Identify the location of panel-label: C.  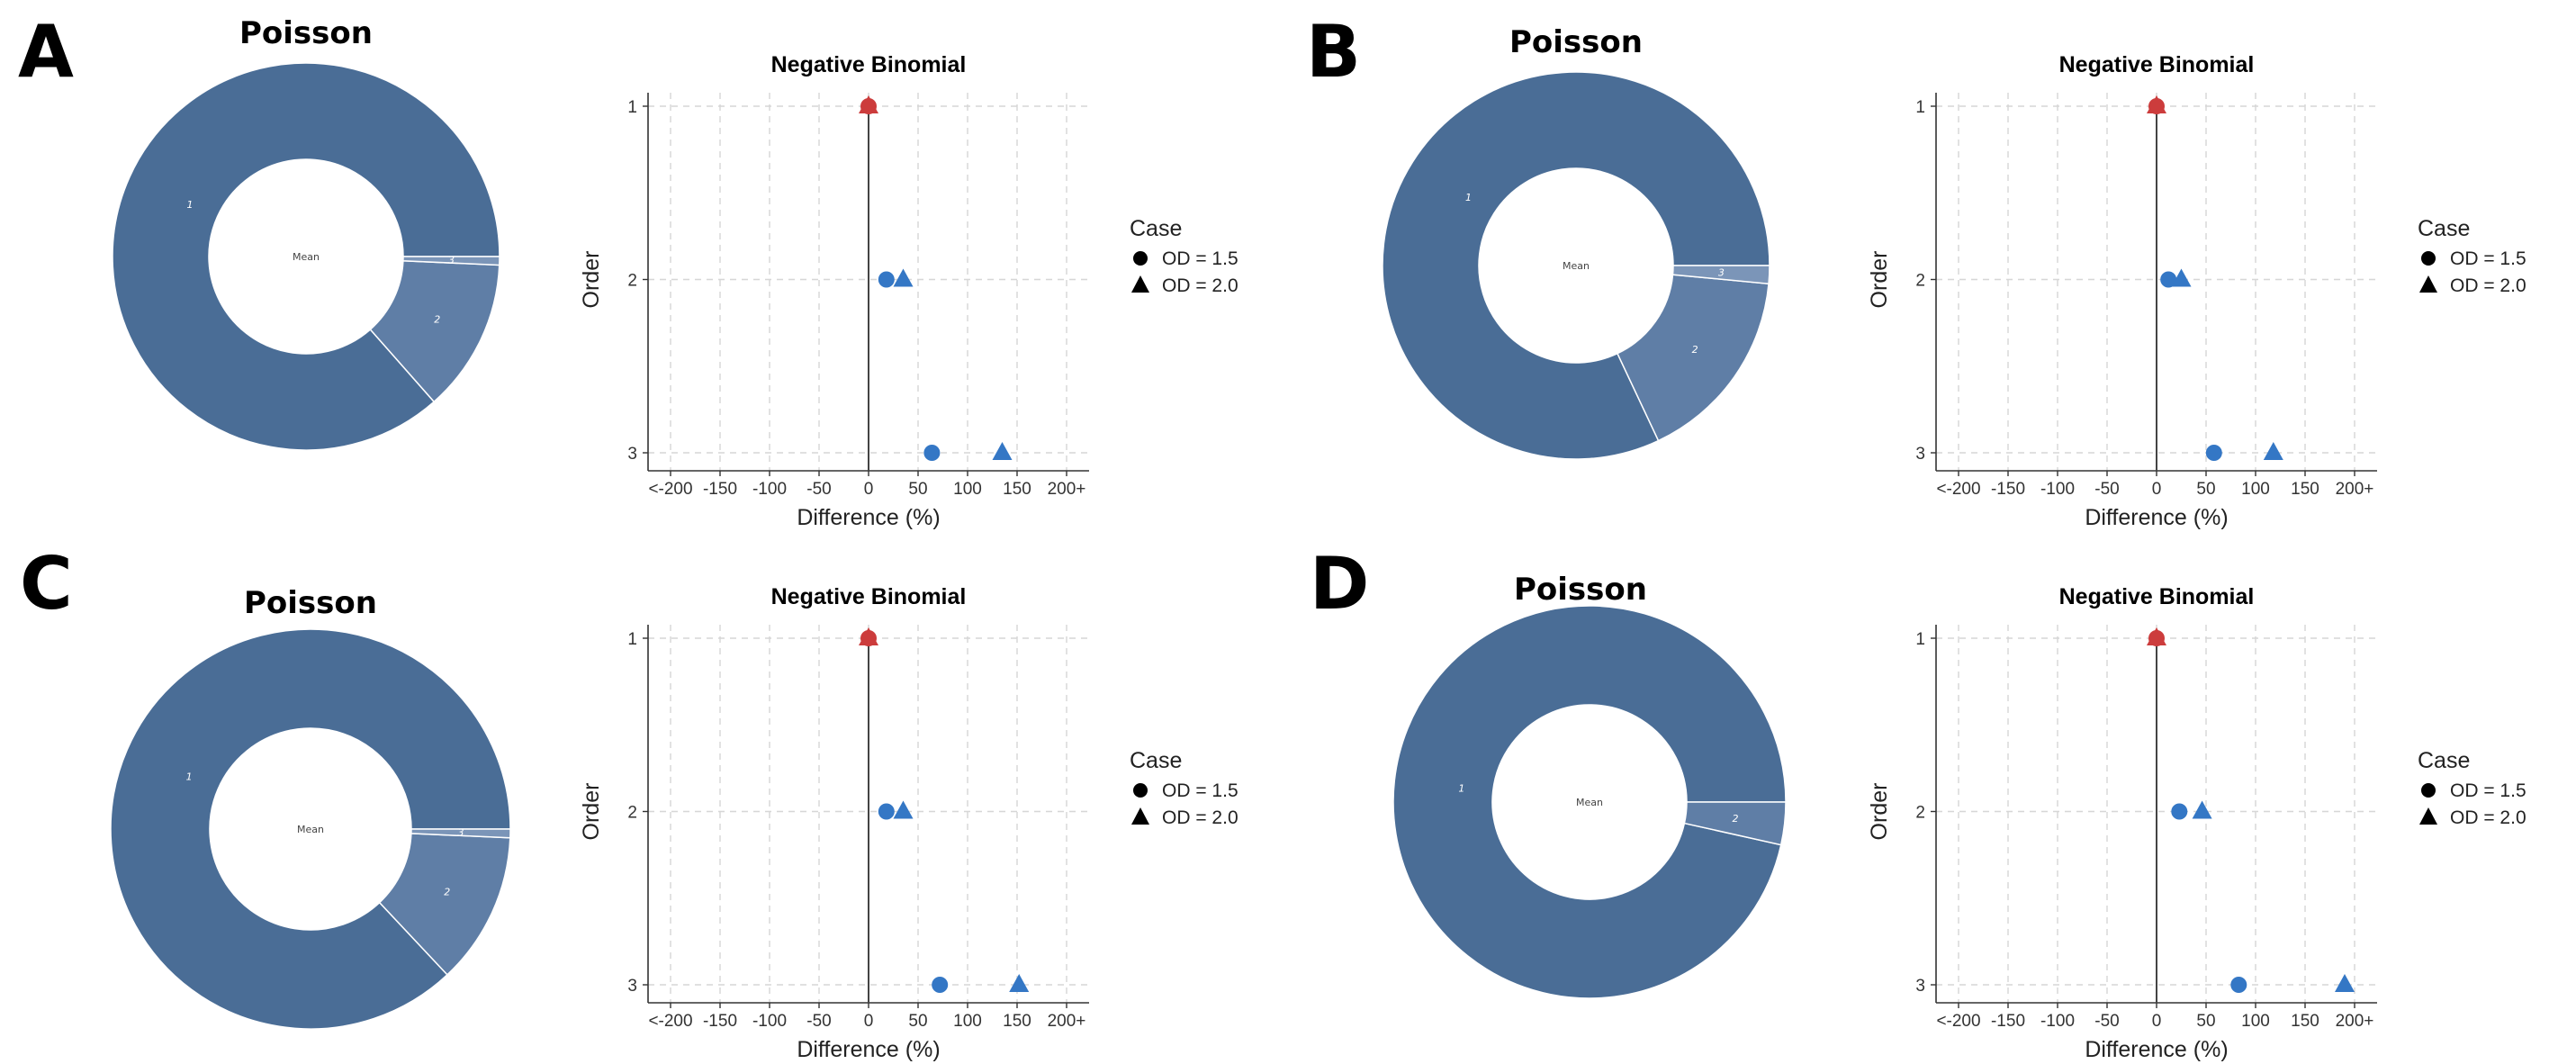
(46, 584).